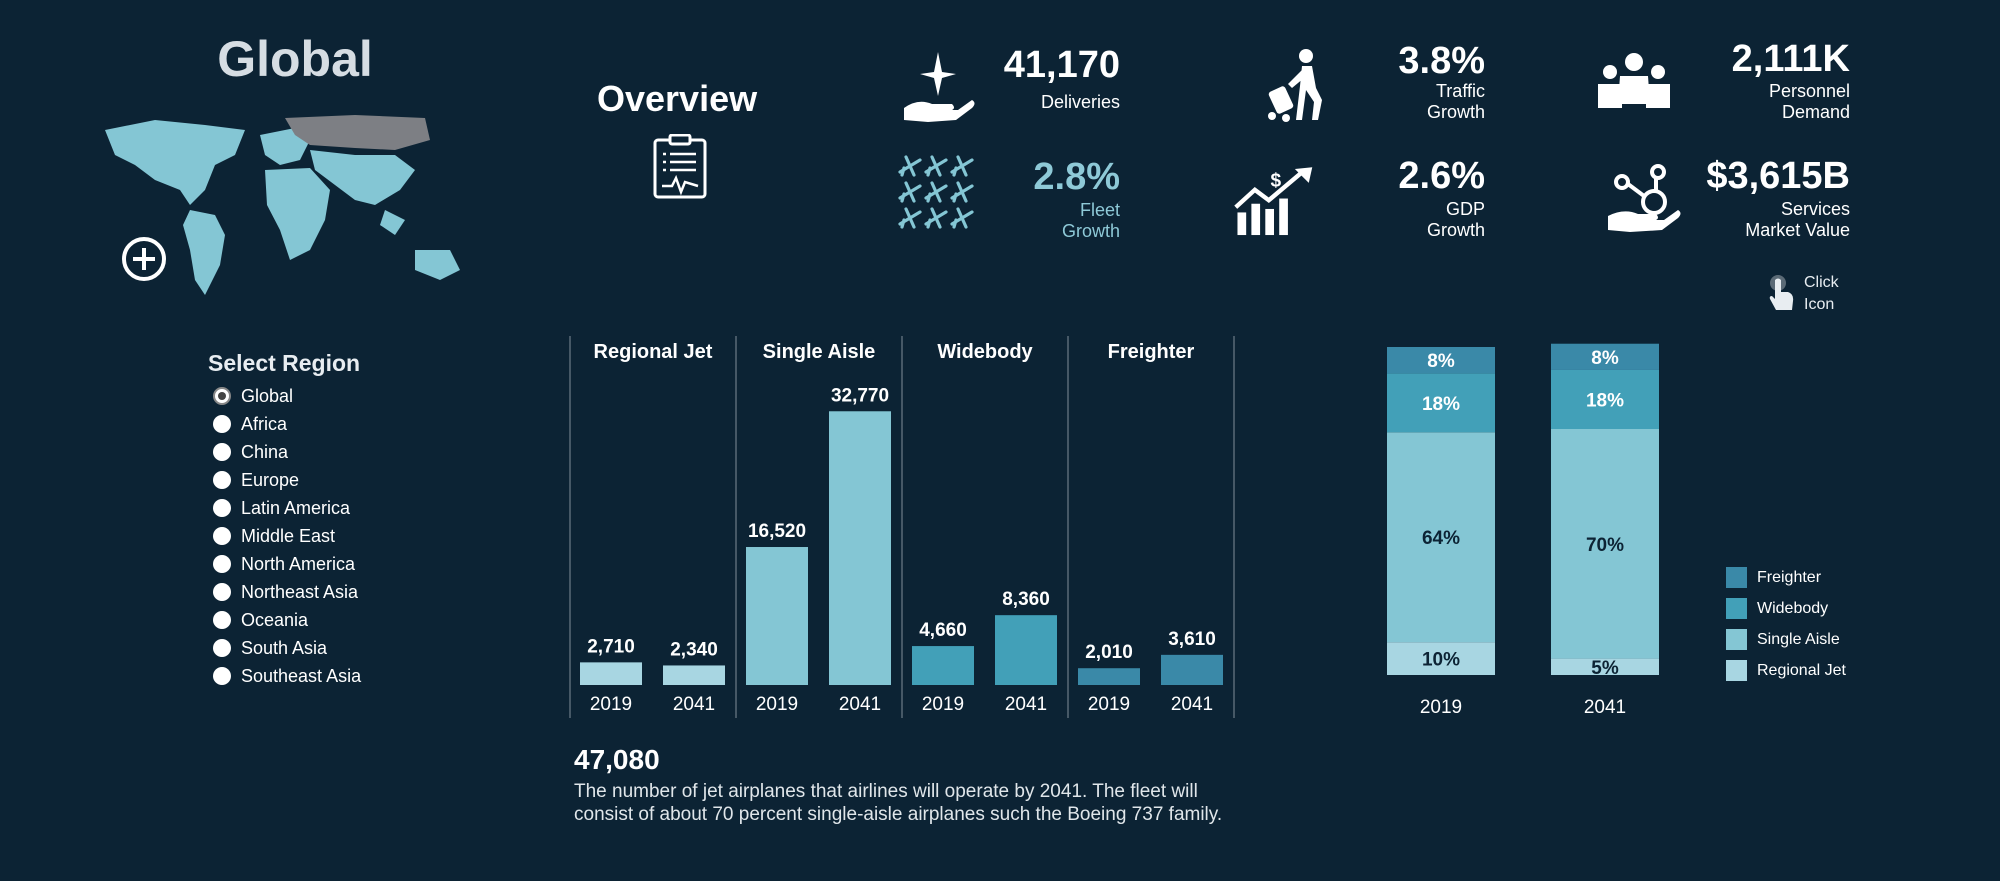 The height and width of the screenshot is (881, 2000). I want to click on legend-item: Regional Jet, so click(1786, 670).